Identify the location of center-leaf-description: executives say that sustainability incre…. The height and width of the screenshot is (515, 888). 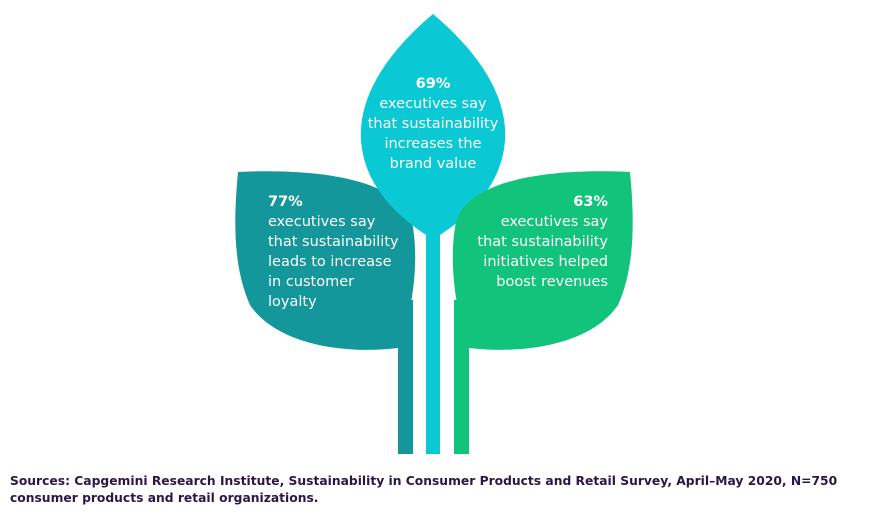
(433, 134).